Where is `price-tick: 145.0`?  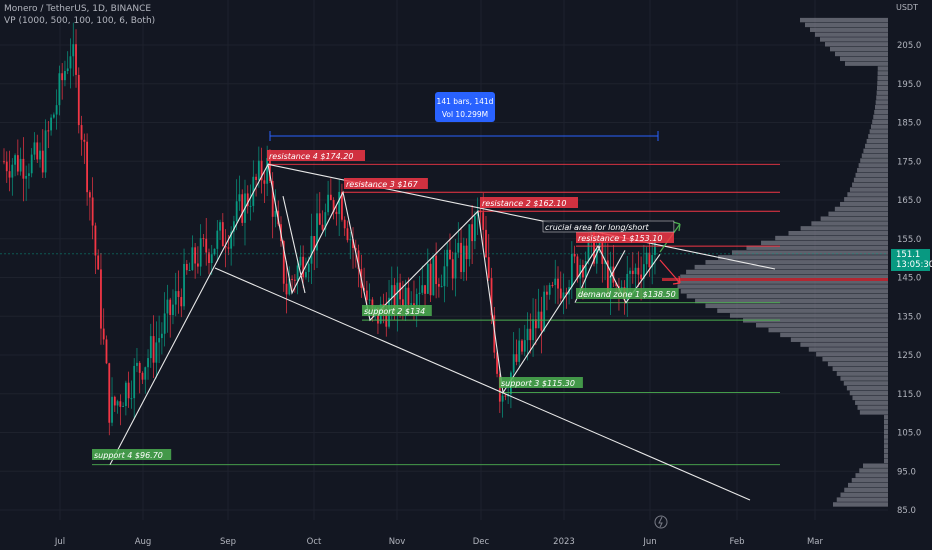 price-tick: 145.0 is located at coordinates (909, 279).